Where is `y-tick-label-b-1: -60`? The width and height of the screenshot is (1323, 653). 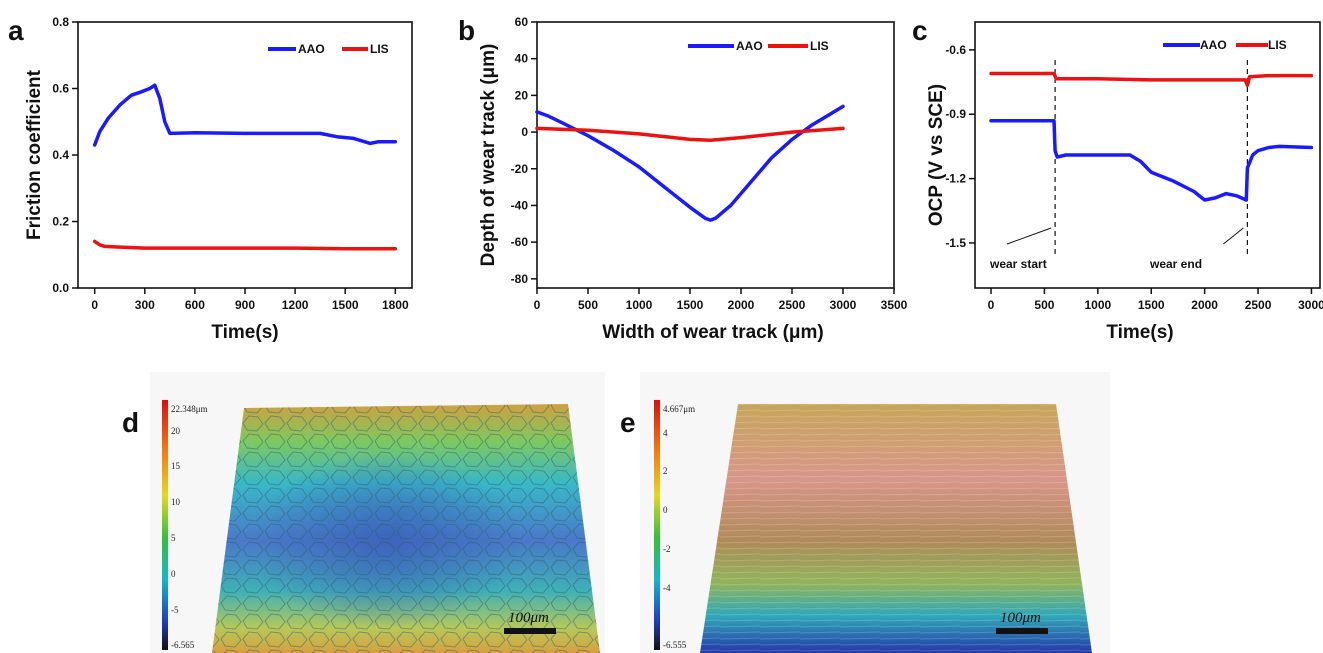
y-tick-label-b-1: -60 is located at coordinates (520, 242).